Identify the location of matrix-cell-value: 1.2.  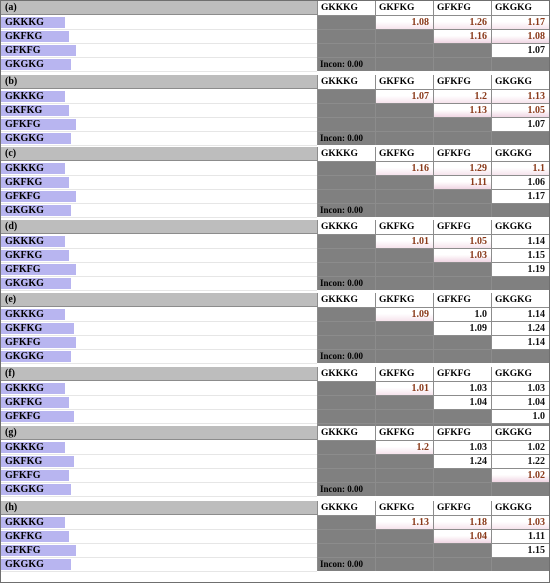
(404, 447).